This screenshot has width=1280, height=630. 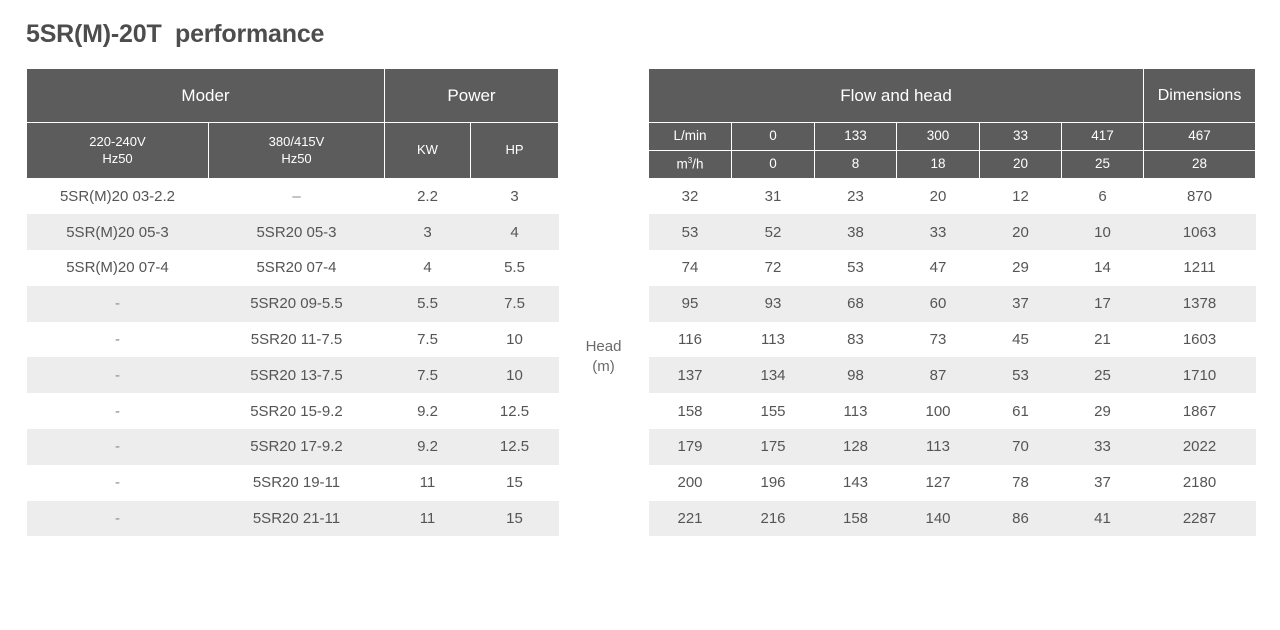 I want to click on header-sub-row-2: m3/h 0 8 18 20 25 28 mm, so click(x=652, y=164).